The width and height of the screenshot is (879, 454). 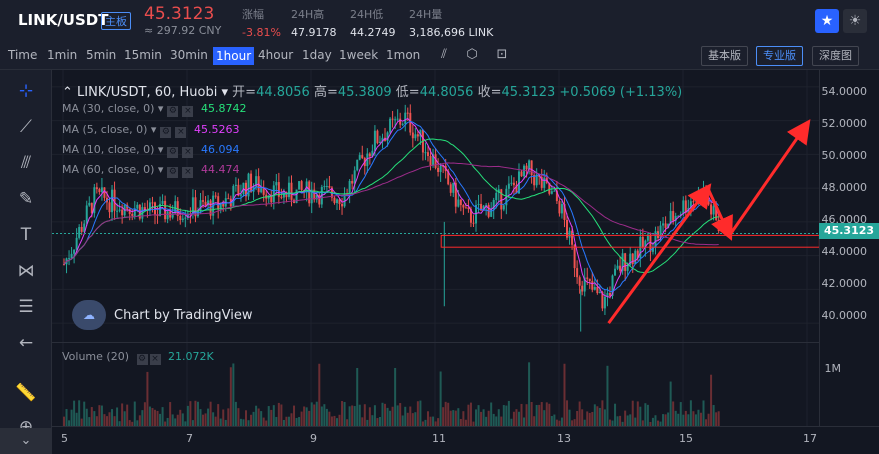 I want to click on tf-15min: 15min, so click(x=143, y=55).